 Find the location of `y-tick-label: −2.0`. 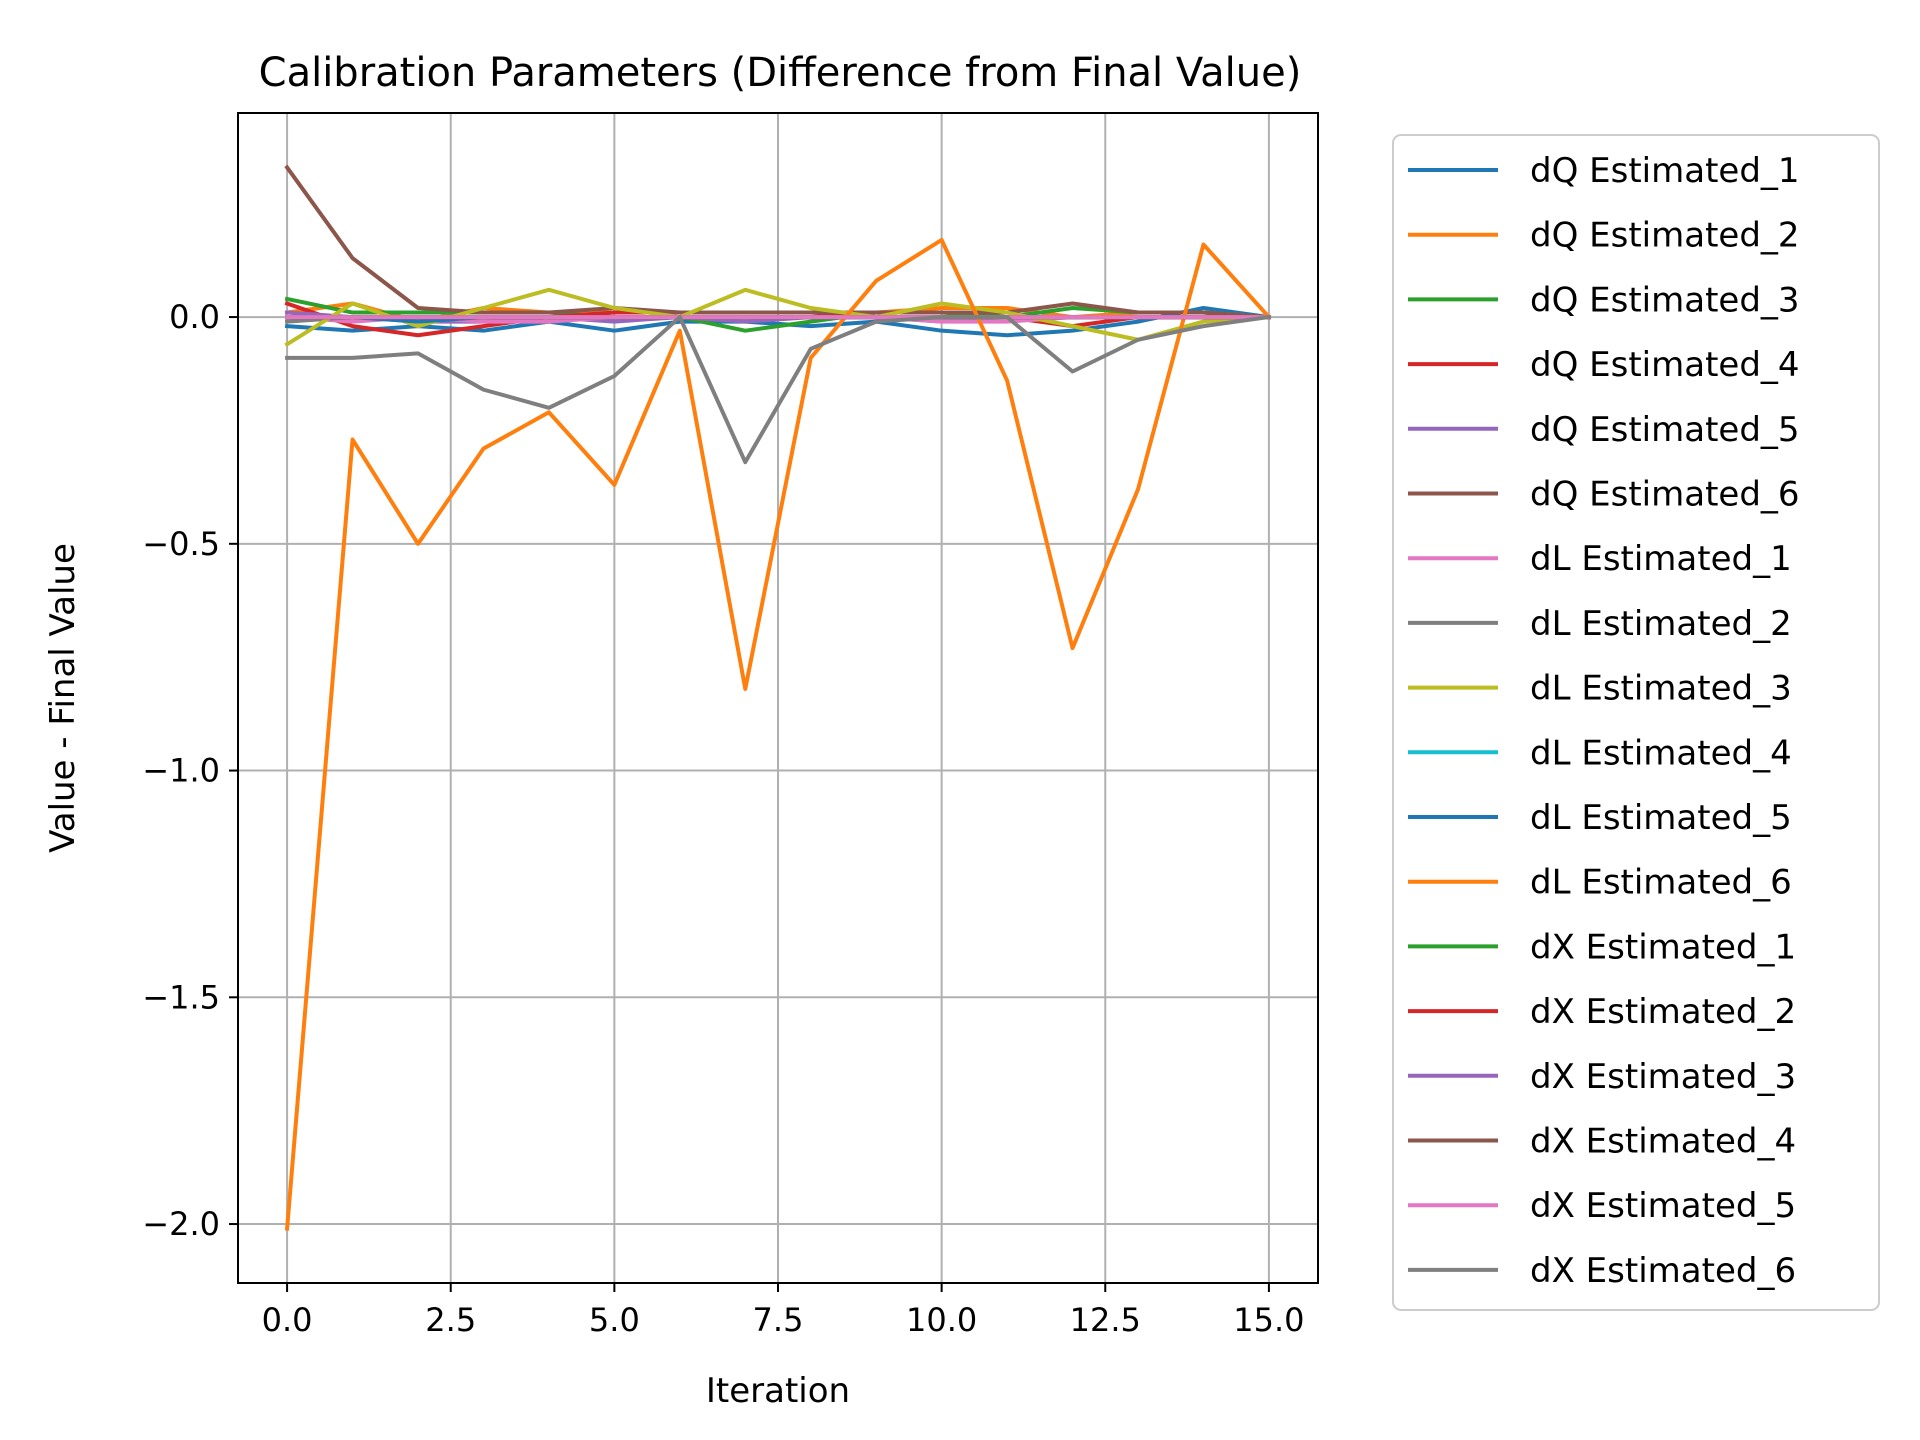

y-tick-label: −2.0 is located at coordinates (181, 1224).